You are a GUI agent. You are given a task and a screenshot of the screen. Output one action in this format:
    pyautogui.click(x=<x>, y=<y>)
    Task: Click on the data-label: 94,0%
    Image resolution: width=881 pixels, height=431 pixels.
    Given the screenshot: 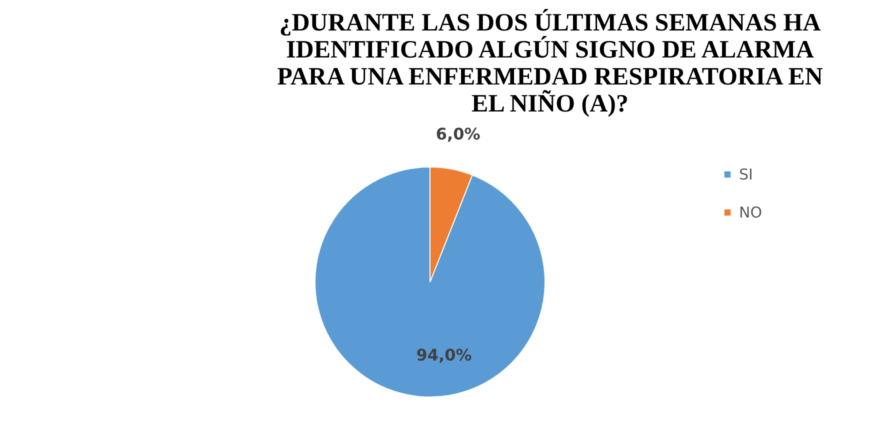 What is the action you would take?
    pyautogui.click(x=444, y=355)
    